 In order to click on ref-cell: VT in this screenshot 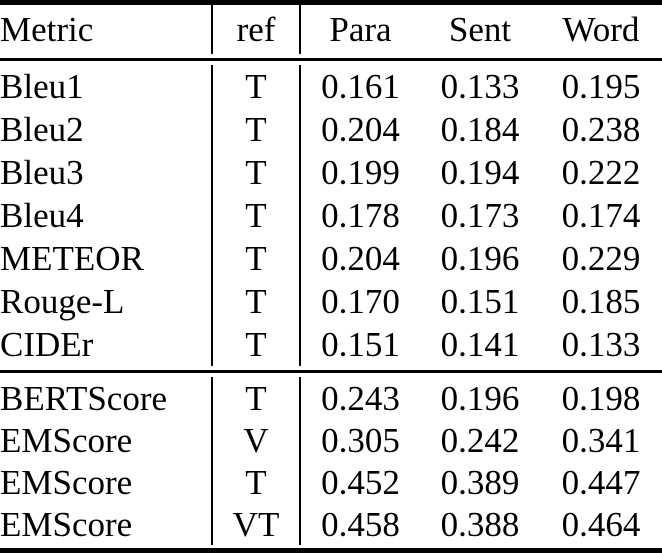, I will do `click(255, 524)`.